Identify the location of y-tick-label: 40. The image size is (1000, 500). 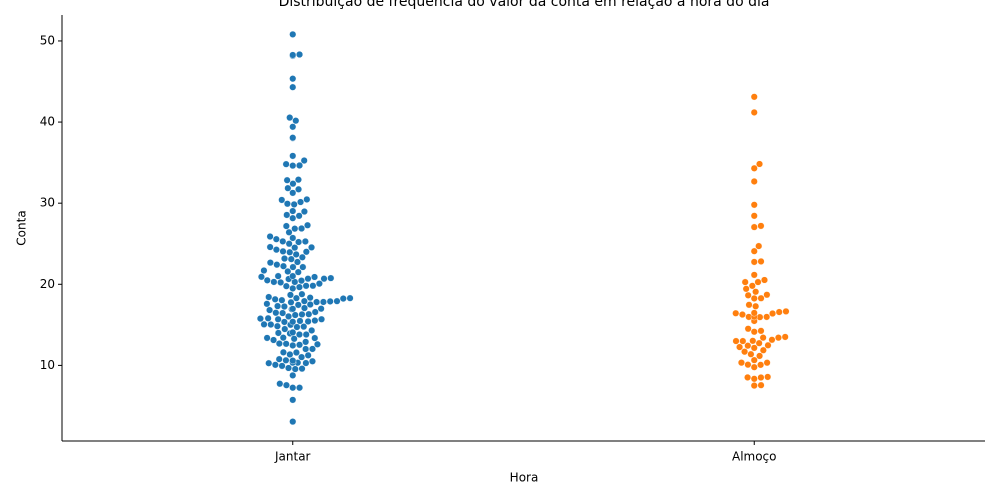
(47, 122).